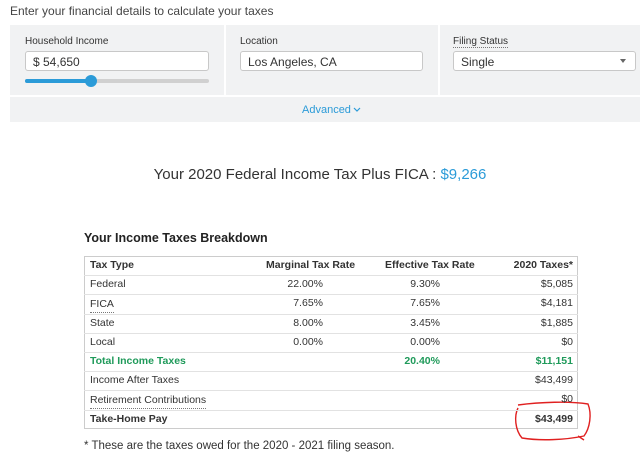  Describe the element at coordinates (148, 401) in the screenshot. I see `table-cell: Retirement Contributions` at that location.